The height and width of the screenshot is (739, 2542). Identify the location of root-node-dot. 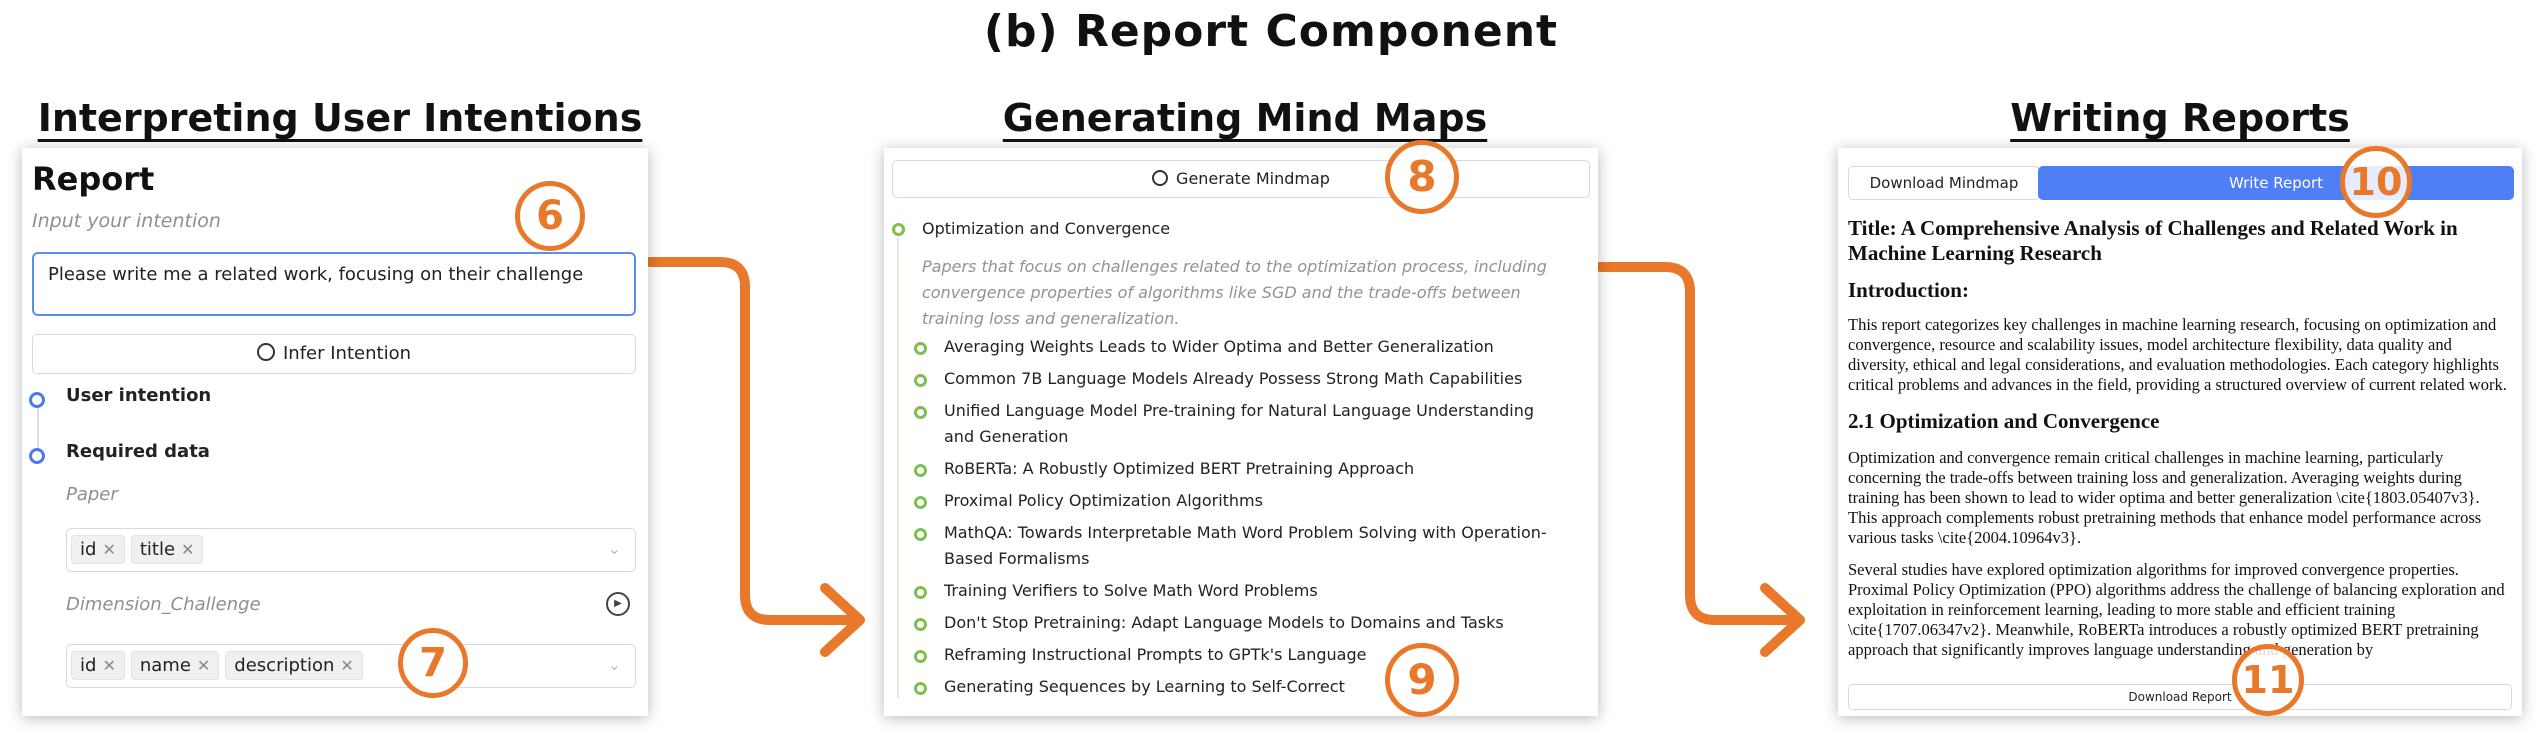
(898, 229).